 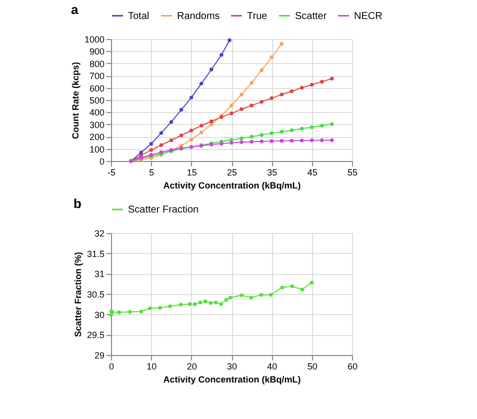 What do you see at coordinates (77, 203) in the screenshot?
I see `chart-title: b` at bounding box center [77, 203].